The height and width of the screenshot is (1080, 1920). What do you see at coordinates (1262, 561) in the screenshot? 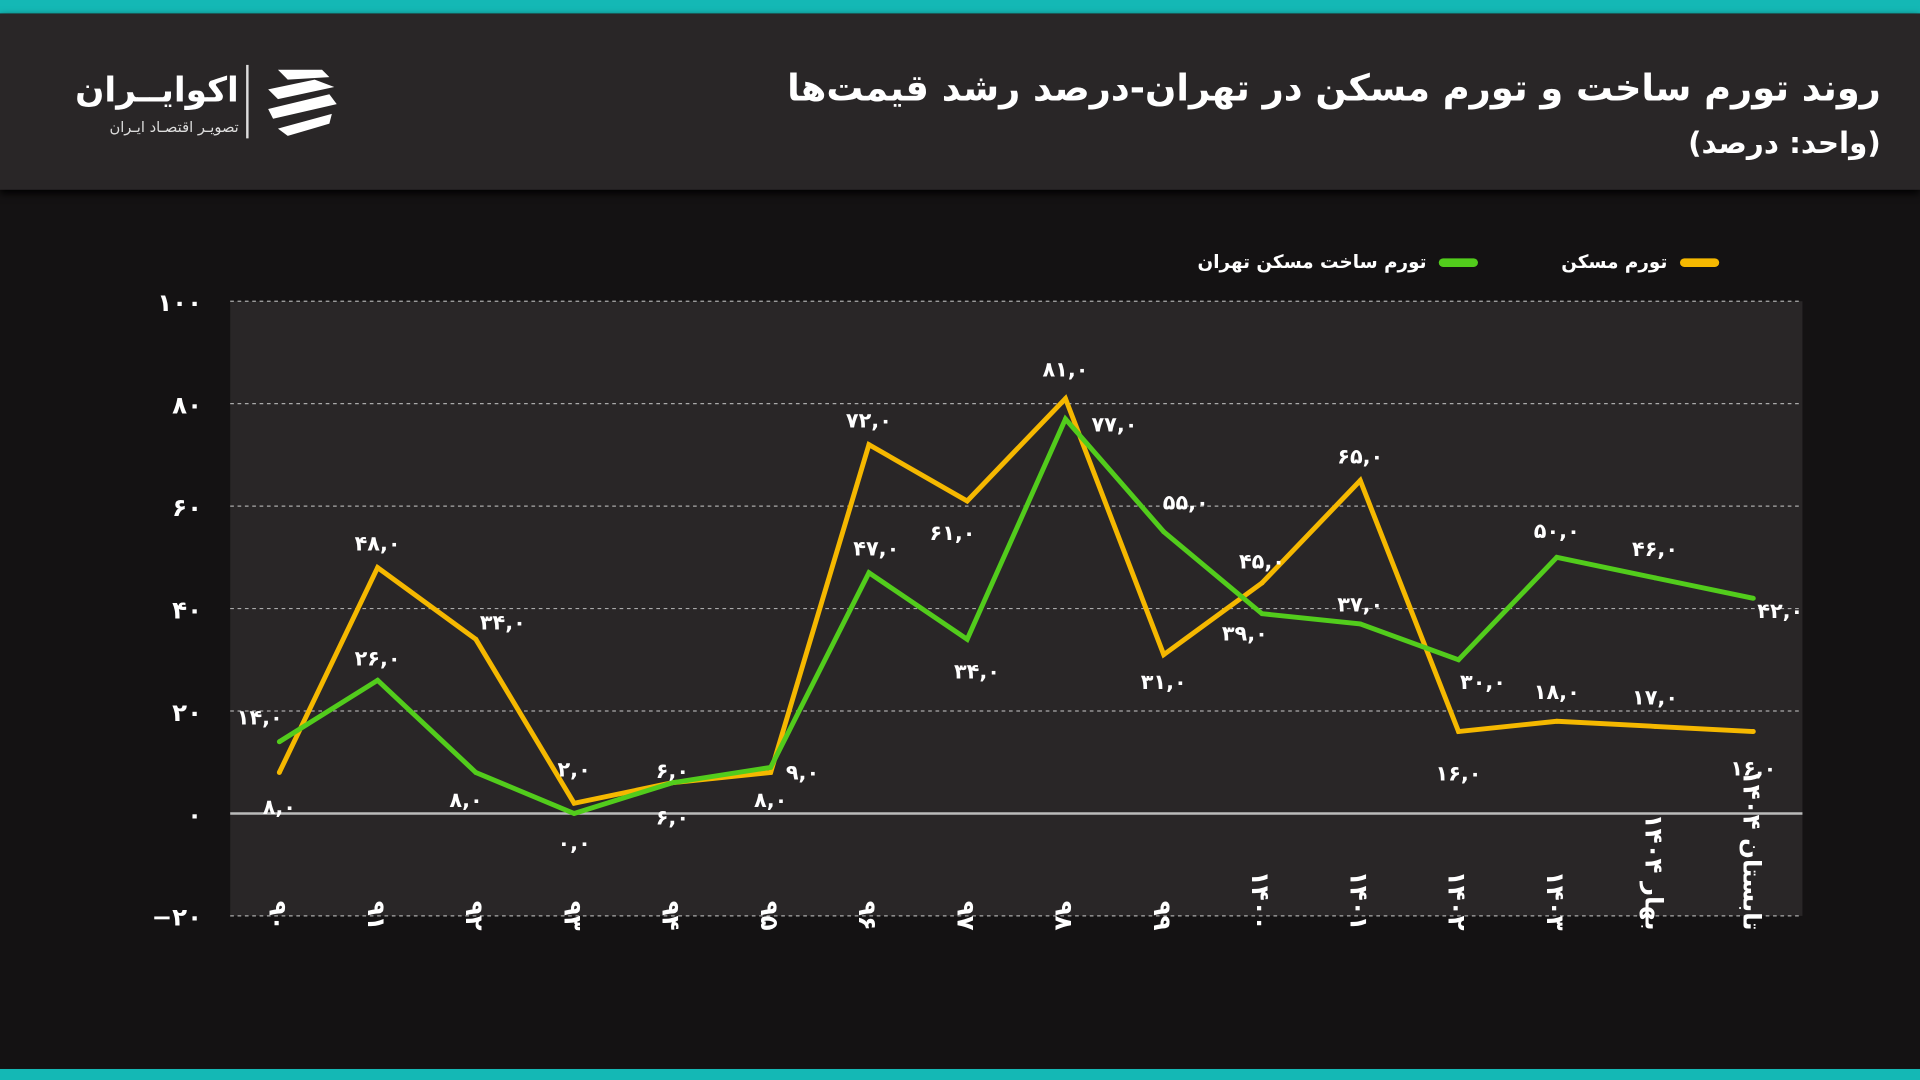
I see `data-label: ۴۵,۰` at bounding box center [1262, 561].